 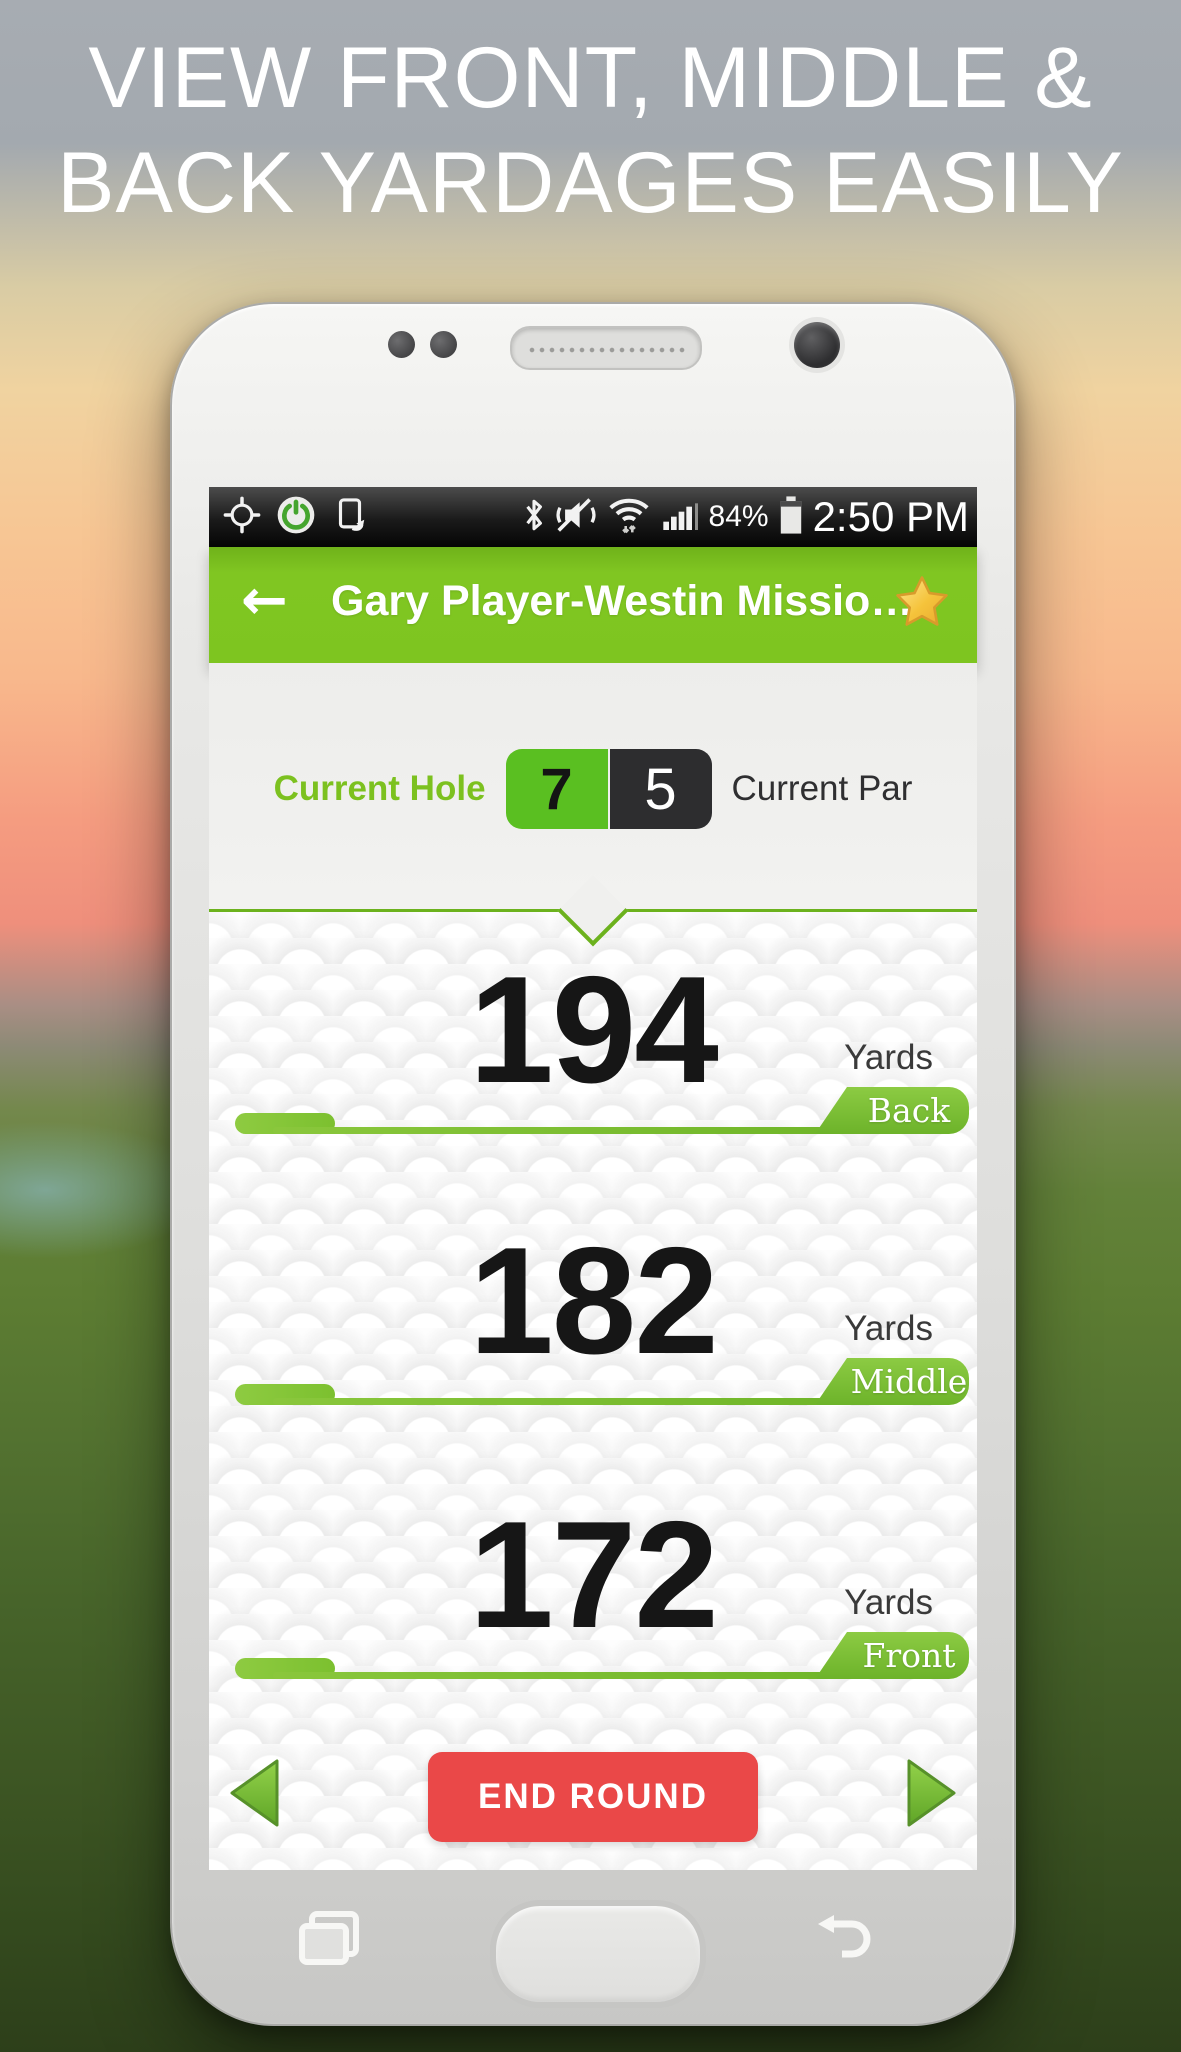 I want to click on current-hole-number: 7, so click(x=556, y=789).